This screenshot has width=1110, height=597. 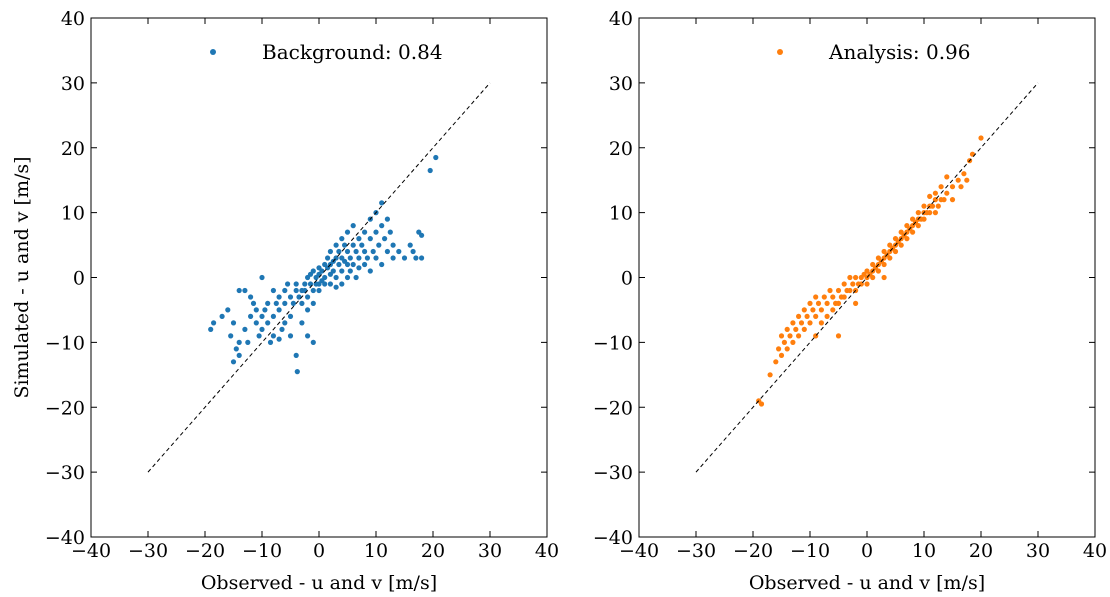 I want to click on x-tick-label: 40, so click(x=547, y=551).